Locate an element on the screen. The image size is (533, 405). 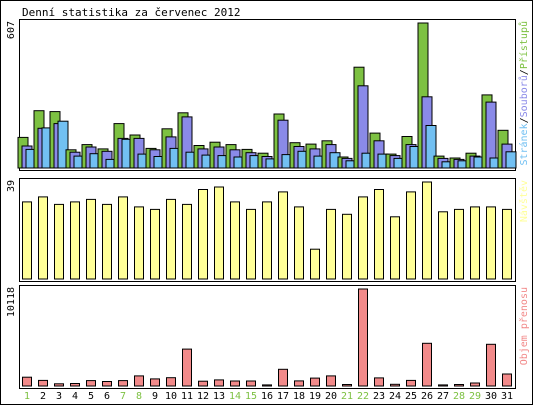
day-label-13: 13 is located at coordinates (219, 396).